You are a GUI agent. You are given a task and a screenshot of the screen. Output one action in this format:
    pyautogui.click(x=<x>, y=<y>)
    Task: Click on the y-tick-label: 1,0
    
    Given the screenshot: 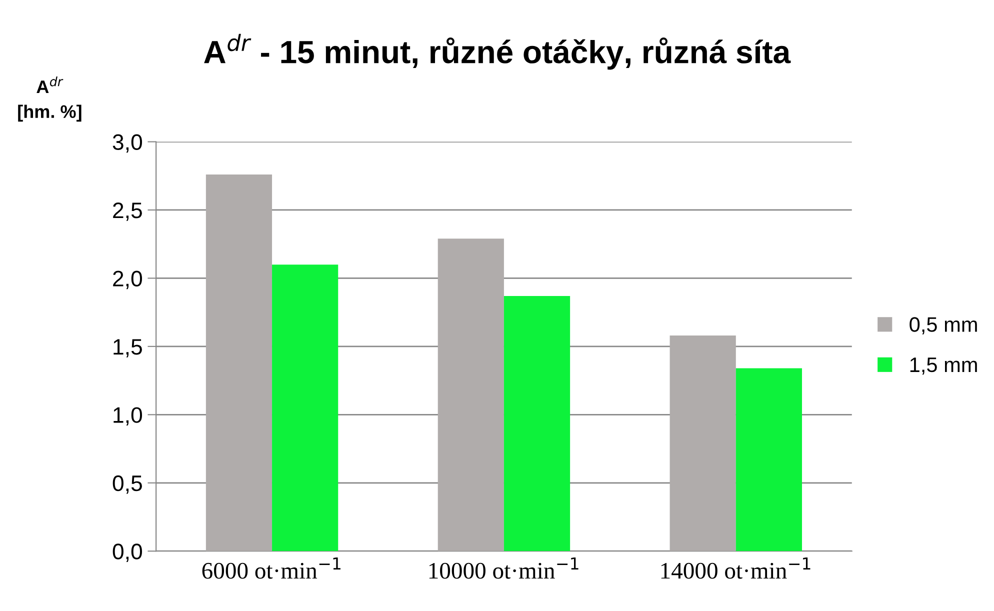 What is the action you would take?
    pyautogui.click(x=128, y=416)
    